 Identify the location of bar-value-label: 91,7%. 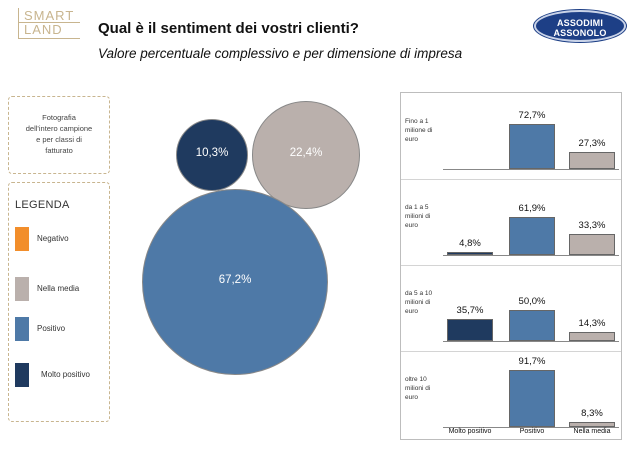
(532, 362).